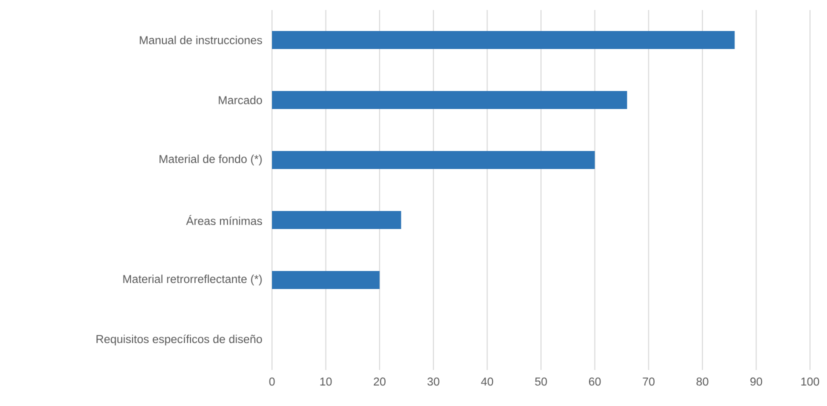  Describe the element at coordinates (541, 382) in the screenshot. I see `x-tick-label: 50` at that location.